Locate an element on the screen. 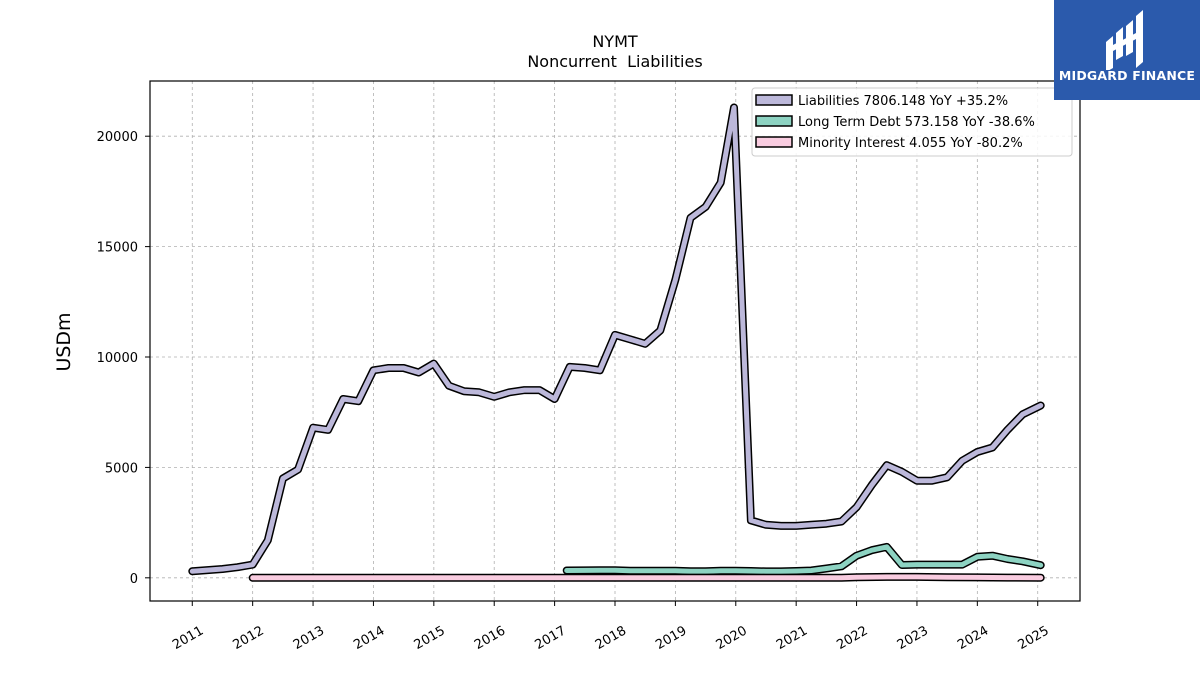 This screenshot has height=675, width=1200. legend-box is located at coordinates (912, 122).